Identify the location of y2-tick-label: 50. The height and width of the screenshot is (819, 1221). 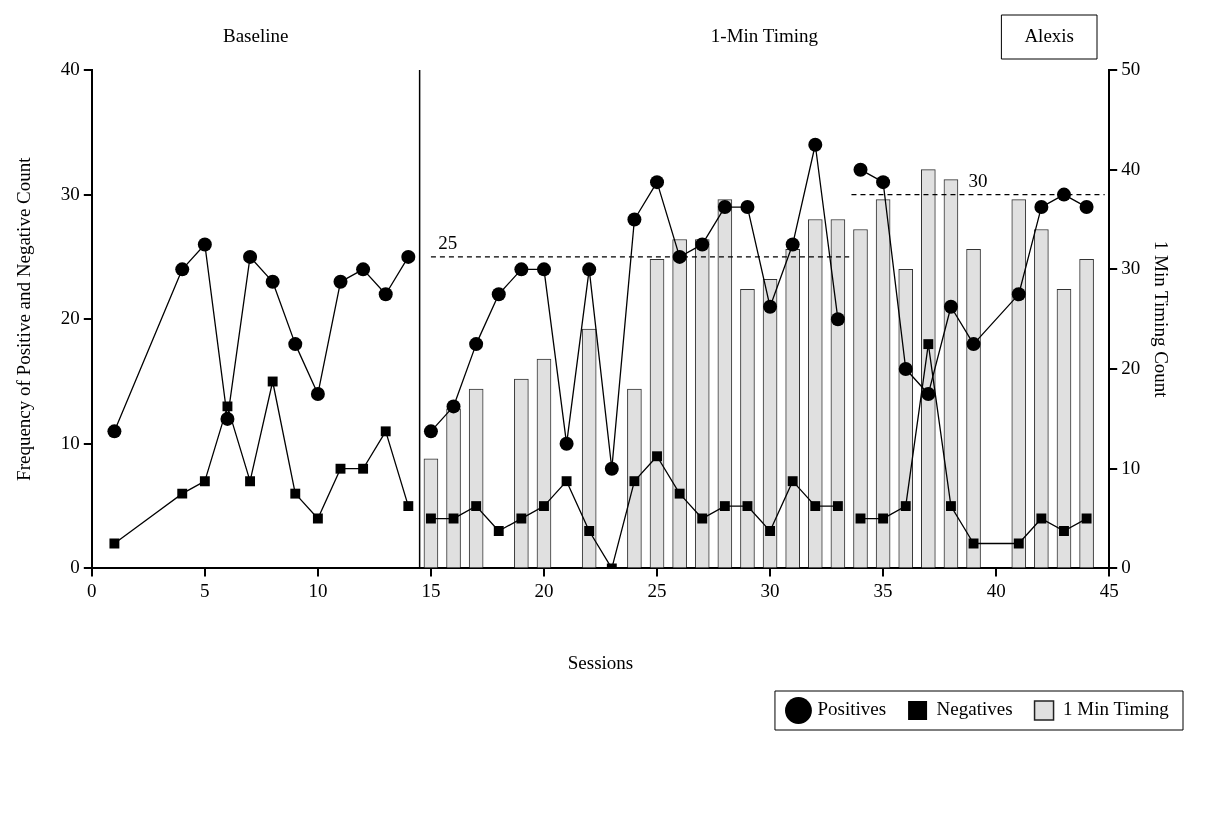
(1131, 68).